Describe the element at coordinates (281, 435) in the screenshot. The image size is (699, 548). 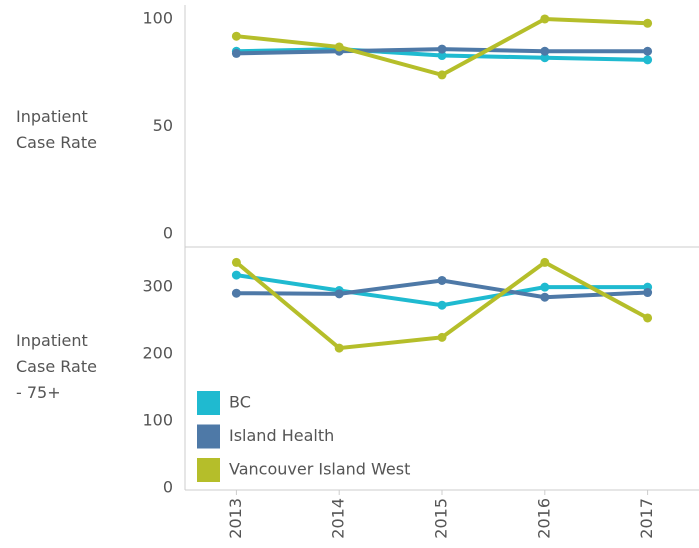
I see `legend-label: Island Health` at that location.